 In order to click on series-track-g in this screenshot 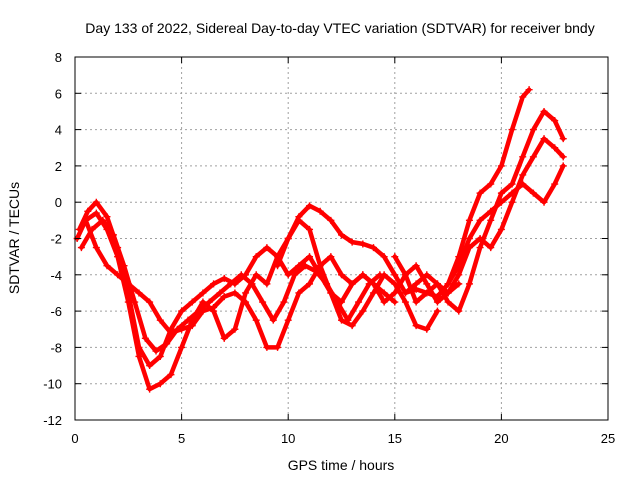, I will do `click(484, 216)`.